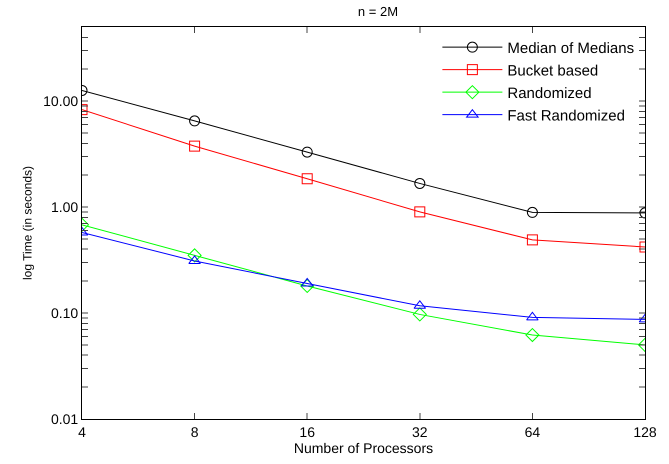  What do you see at coordinates (60, 100) in the screenshot?
I see `y-tick-label: 10.00` at bounding box center [60, 100].